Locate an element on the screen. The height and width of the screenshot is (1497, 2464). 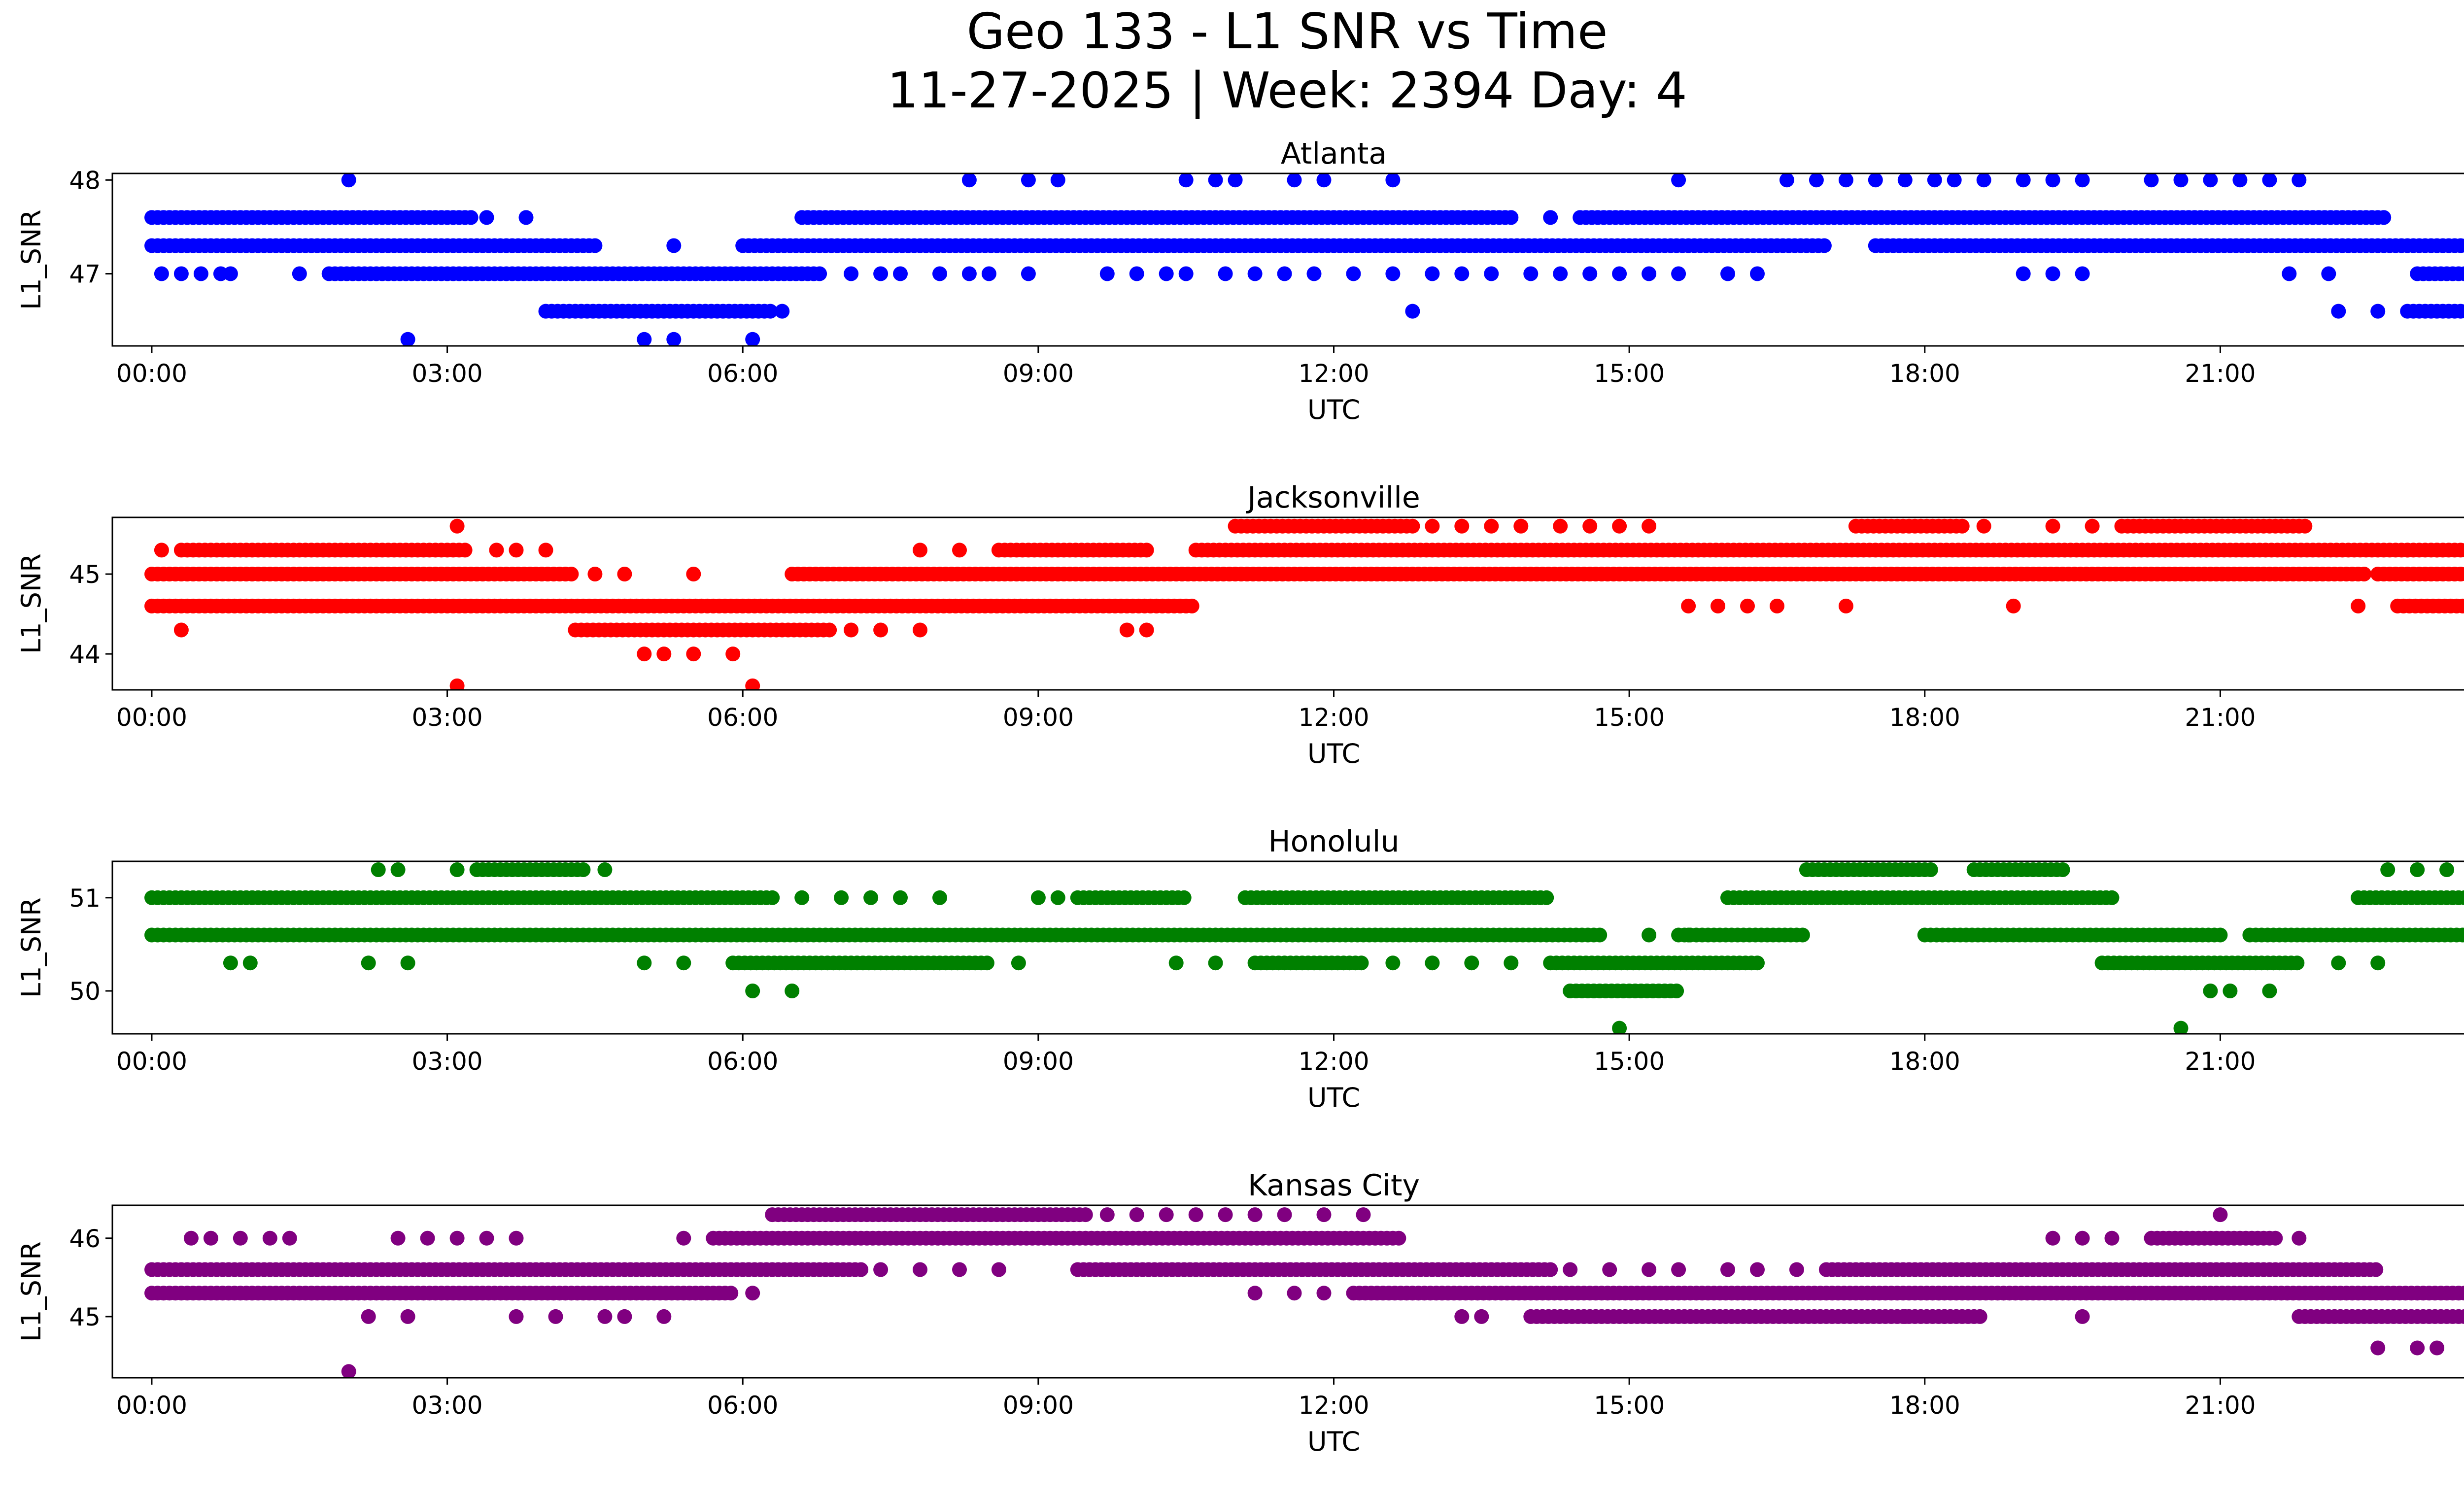
y-axis-label-jacksonville: L1_SNR is located at coordinates (31, 603).